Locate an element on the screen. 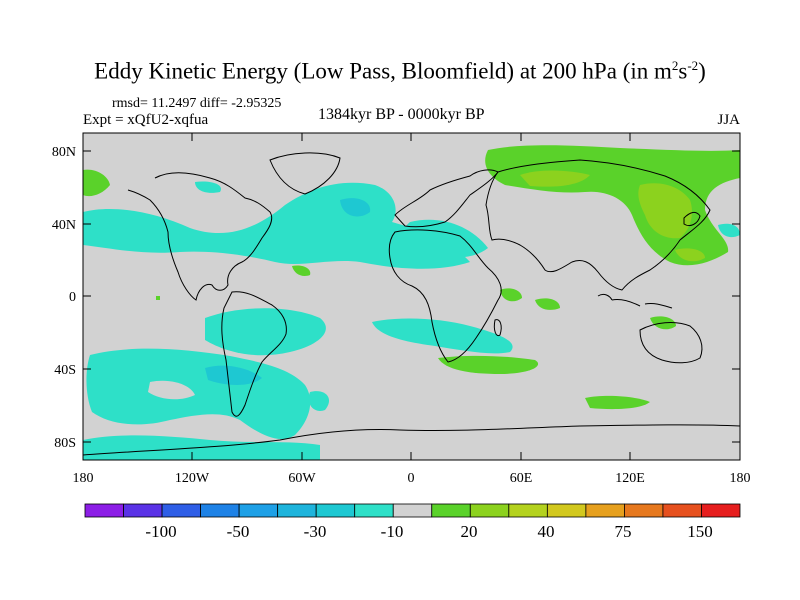  coastline-greenland is located at coordinates (305, 173).